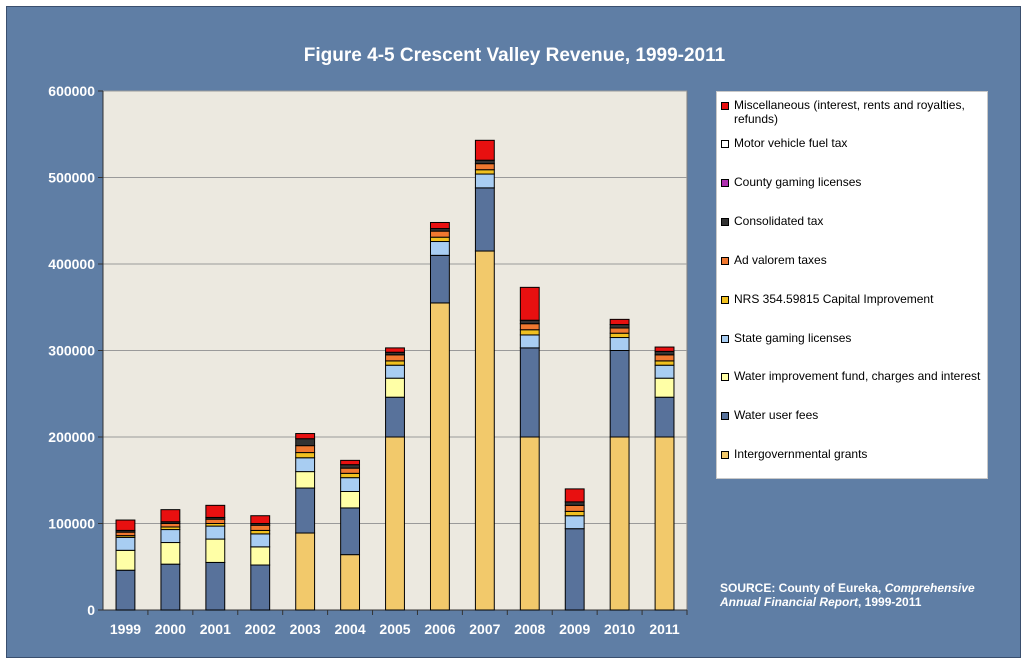 This screenshot has width=1029, height=669. Describe the element at coordinates (801, 454) in the screenshot. I see `legend-label: Intergovernmental grants` at that location.